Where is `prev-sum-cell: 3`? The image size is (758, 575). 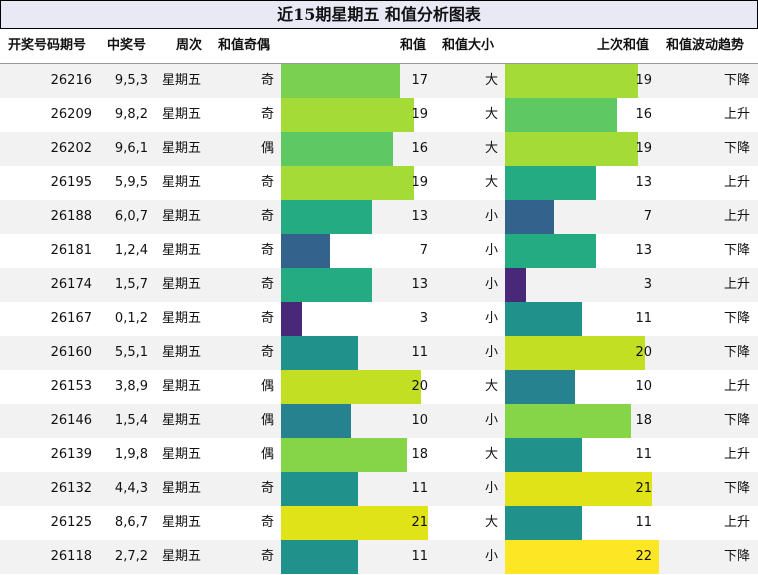 prev-sum-cell: 3 is located at coordinates (647, 284).